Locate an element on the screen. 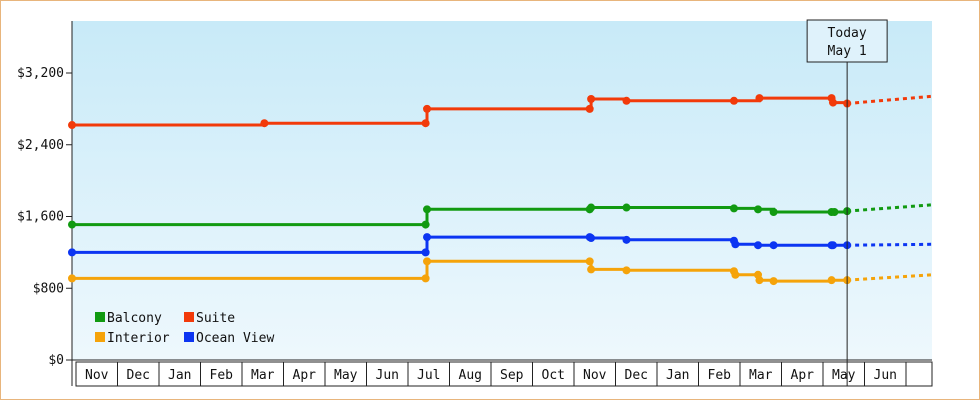  legend-label-balcony: Balcony is located at coordinates (134, 318).